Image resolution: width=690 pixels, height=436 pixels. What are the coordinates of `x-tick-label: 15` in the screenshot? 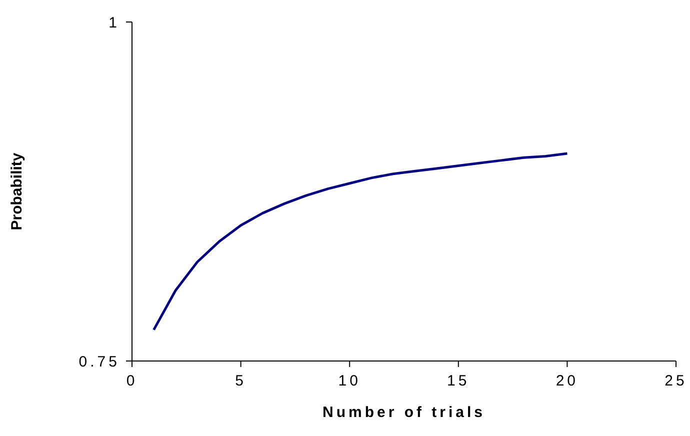 It's located at (458, 381).